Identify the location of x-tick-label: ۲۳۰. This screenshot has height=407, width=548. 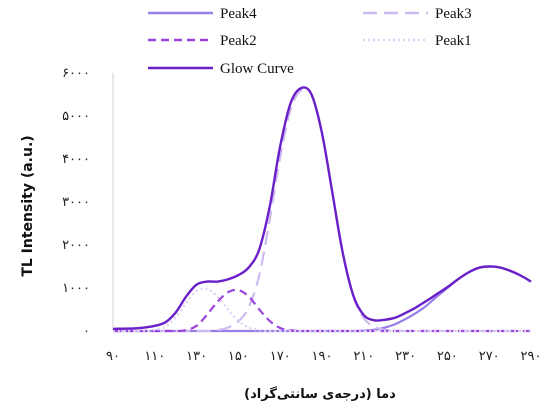
(405, 356).